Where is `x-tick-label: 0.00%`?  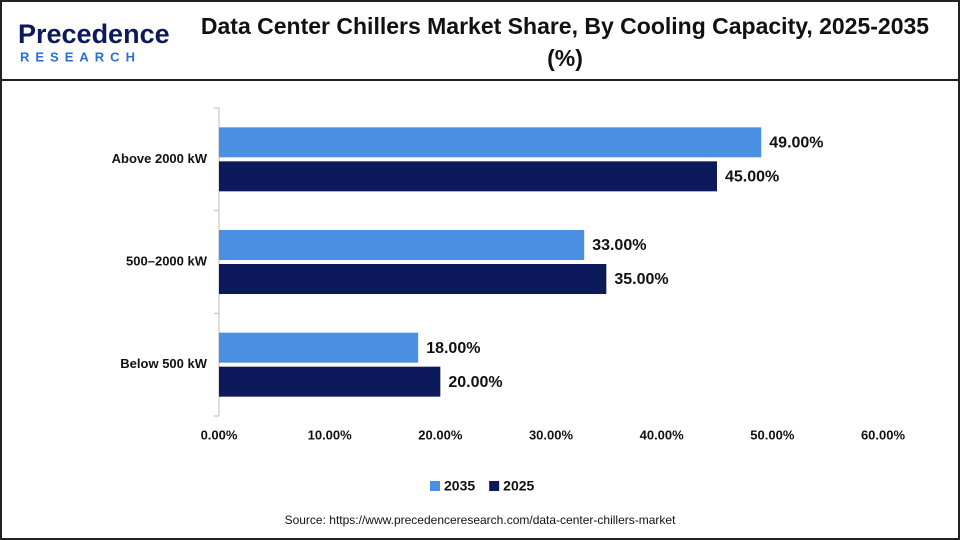
x-tick-label: 0.00% is located at coordinates (219, 434).